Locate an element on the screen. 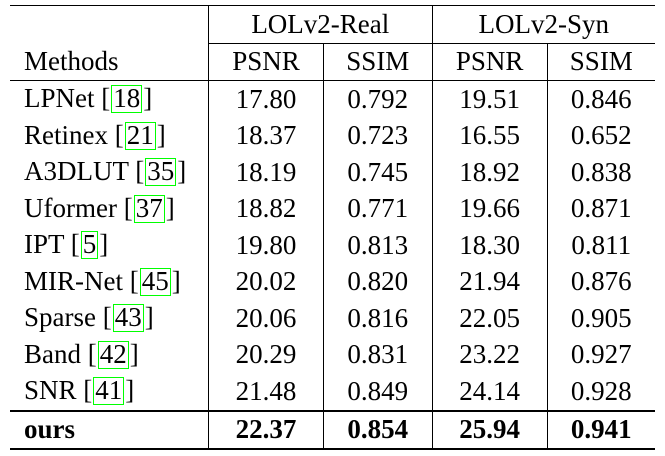  psnr-real-cell: 18.19 is located at coordinates (266, 172).